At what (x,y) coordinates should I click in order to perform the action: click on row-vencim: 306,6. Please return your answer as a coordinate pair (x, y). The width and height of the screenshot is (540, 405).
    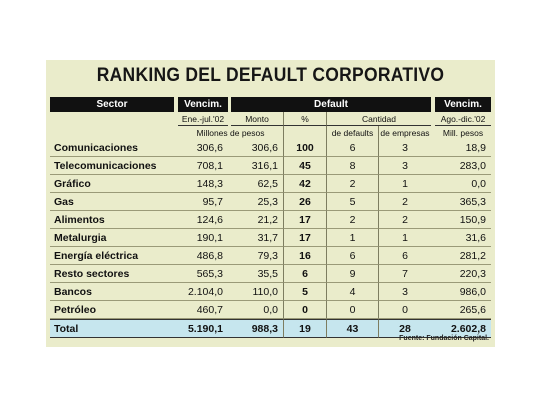
    Looking at the image, I should click on (203, 148).